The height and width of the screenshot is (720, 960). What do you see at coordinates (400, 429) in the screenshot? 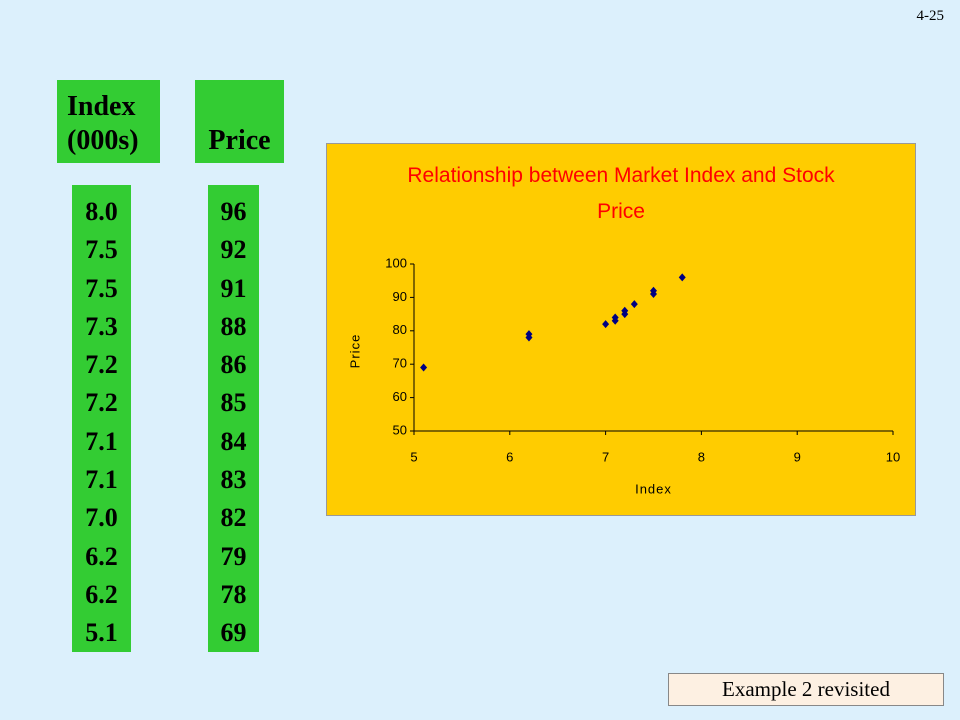
I see `y-tick-label: 50` at bounding box center [400, 429].